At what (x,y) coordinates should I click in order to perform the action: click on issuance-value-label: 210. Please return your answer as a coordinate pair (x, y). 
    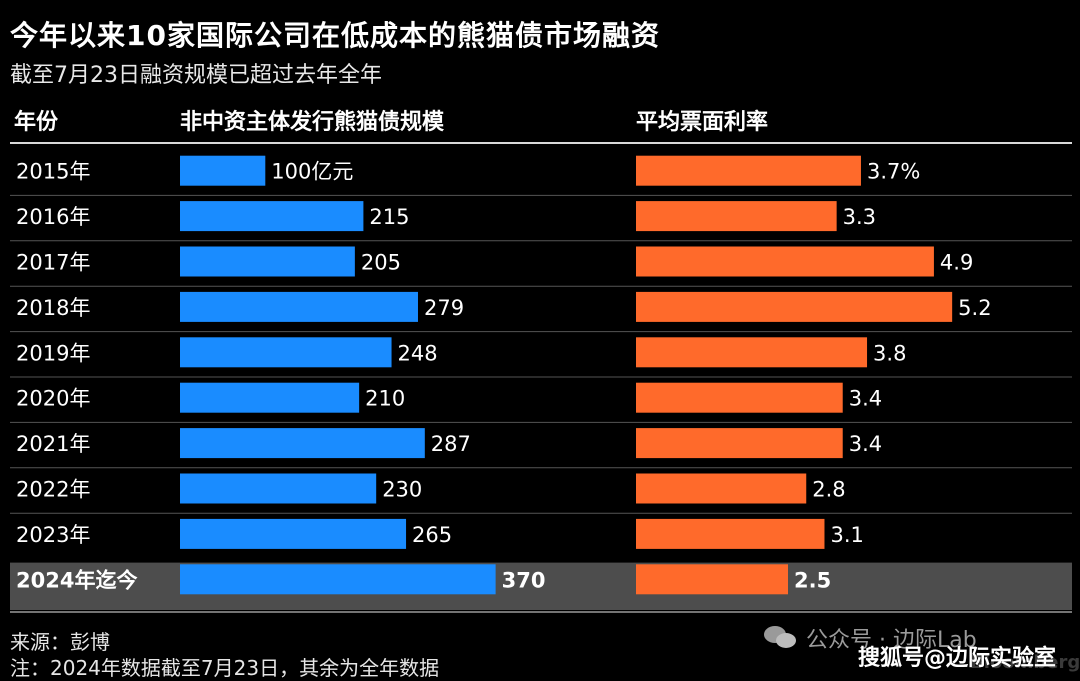
    Looking at the image, I should click on (385, 399).